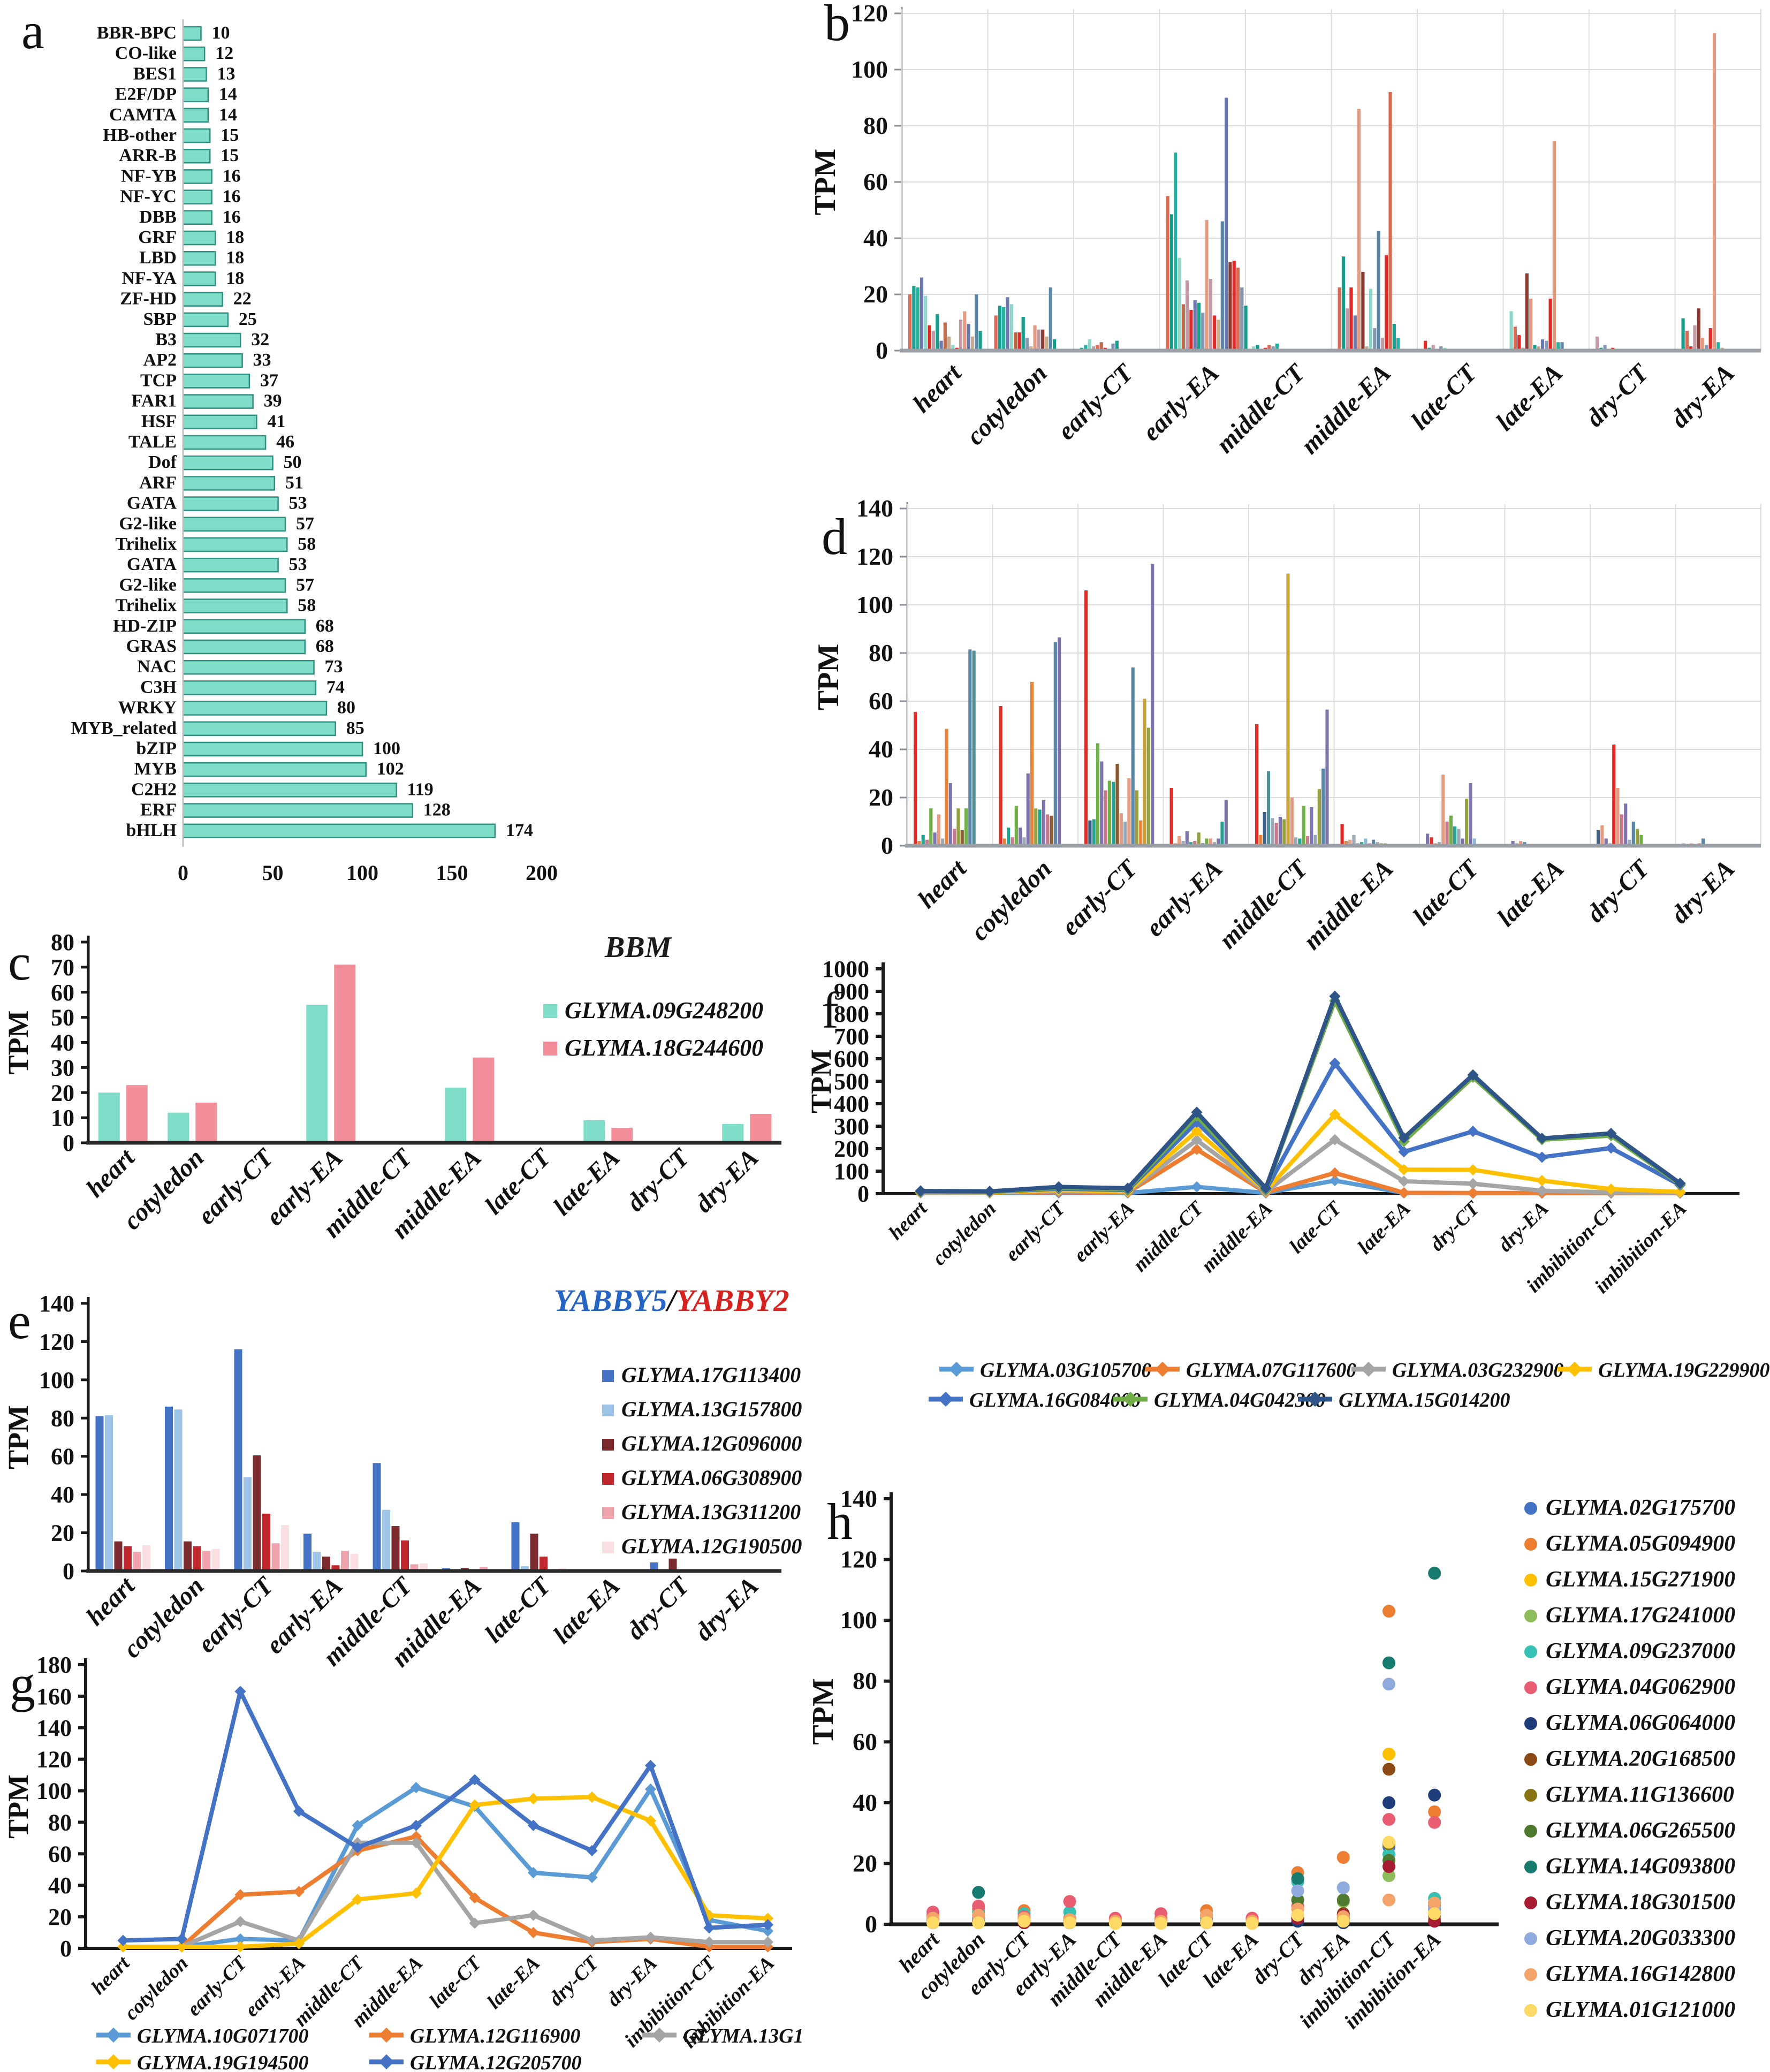  Describe the element at coordinates (154, 401) in the screenshot. I see `row-label: FAR1` at that location.